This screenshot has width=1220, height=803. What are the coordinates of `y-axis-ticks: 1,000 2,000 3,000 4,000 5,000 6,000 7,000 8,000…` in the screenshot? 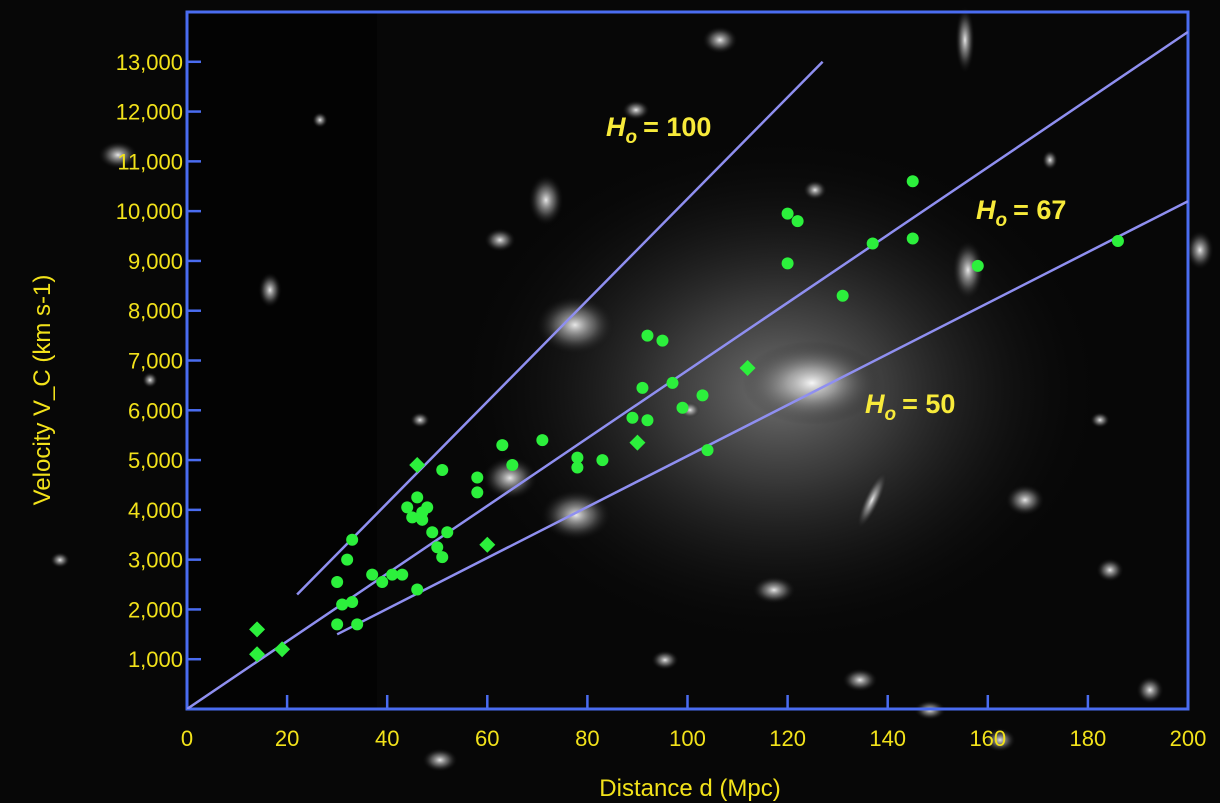 It's located at (158, 361).